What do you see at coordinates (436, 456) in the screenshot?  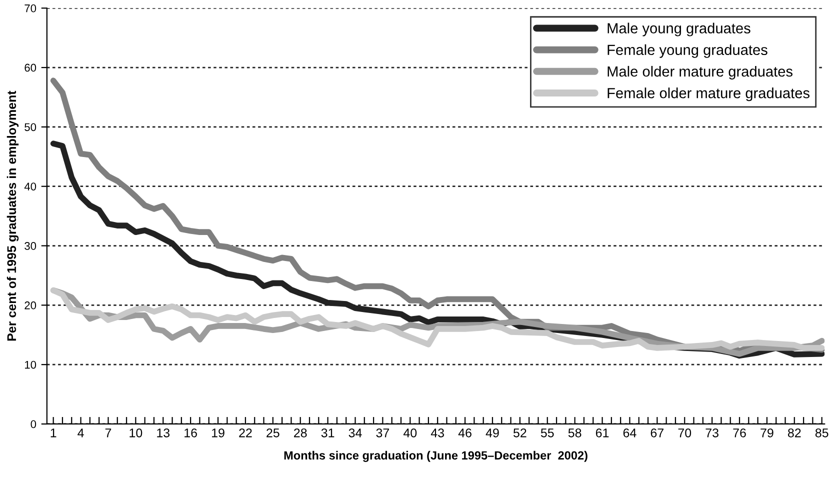 I see `x-axis-title: Months since graduation (June 1995–December 2002)` at bounding box center [436, 456].